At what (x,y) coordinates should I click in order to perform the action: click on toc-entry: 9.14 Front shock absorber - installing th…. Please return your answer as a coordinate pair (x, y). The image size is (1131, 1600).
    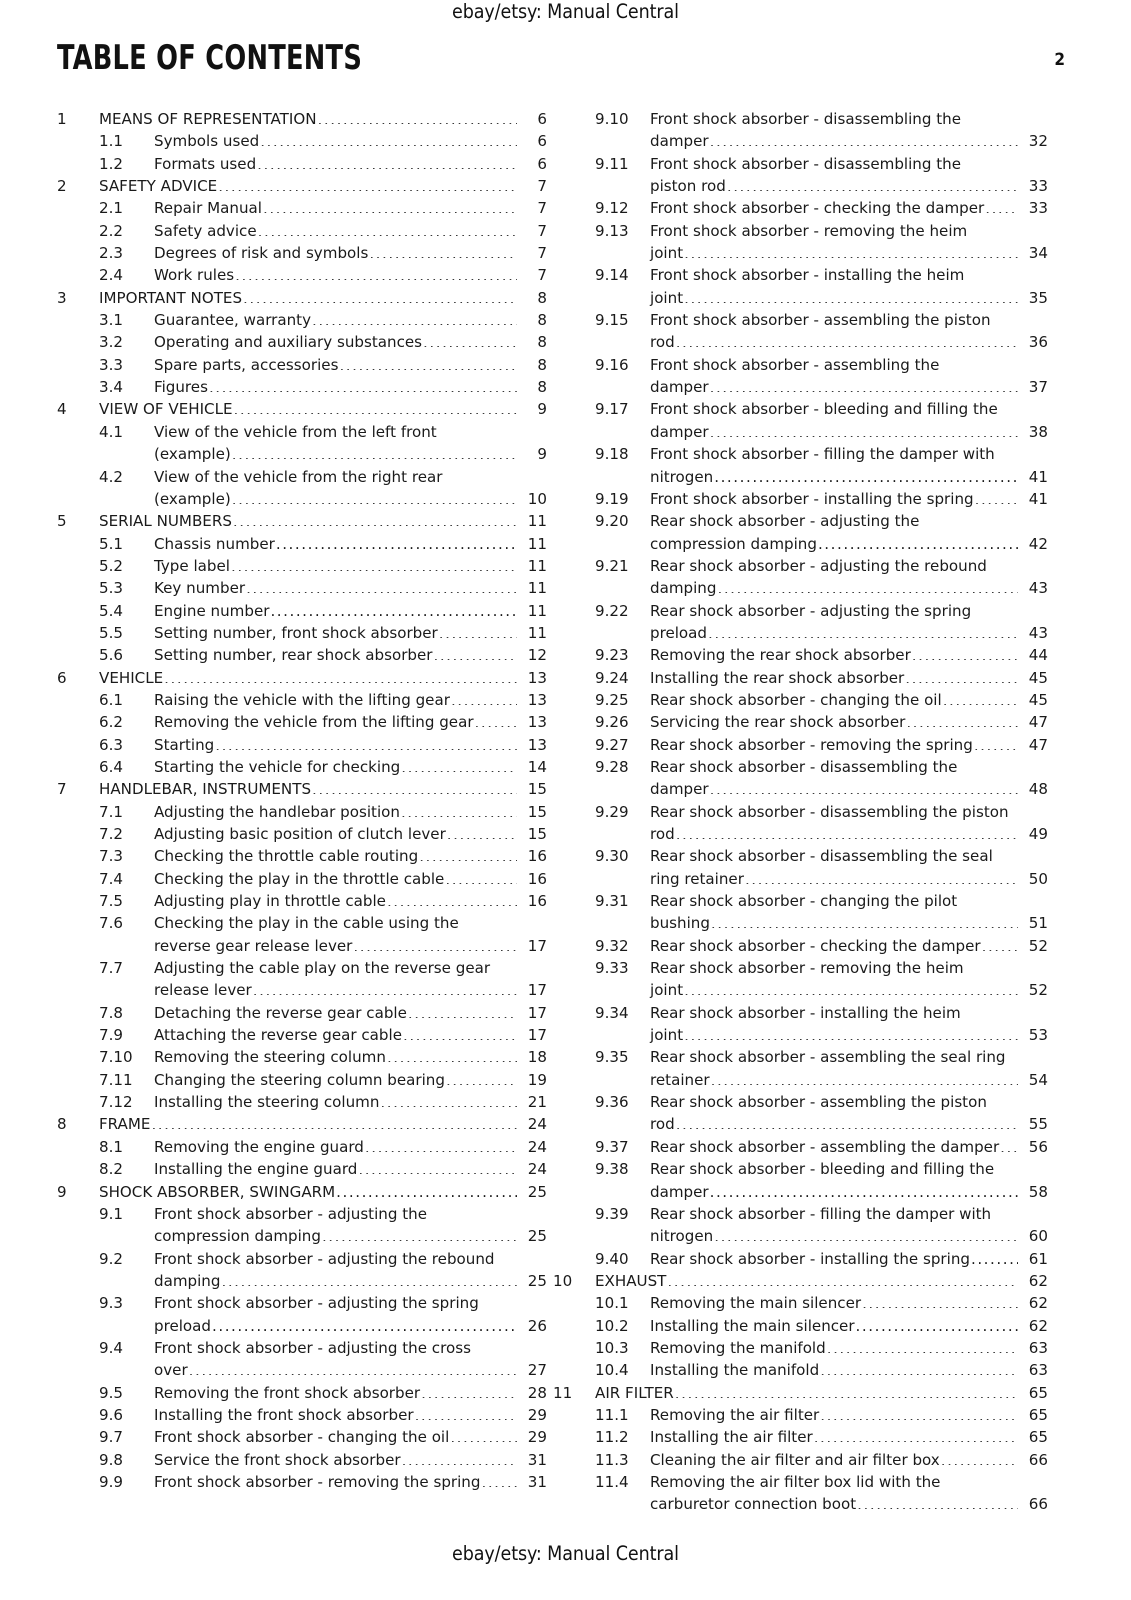
    Looking at the image, I should click on (800, 286).